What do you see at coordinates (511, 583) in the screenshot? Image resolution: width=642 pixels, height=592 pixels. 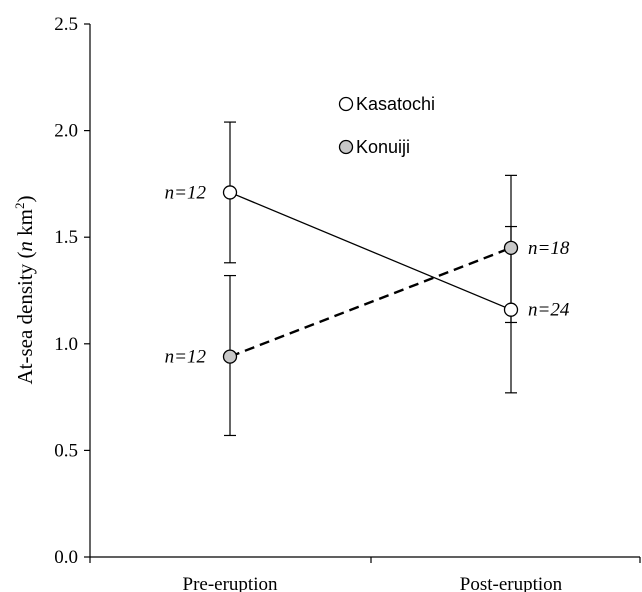 I see `x-category-label: Post-eruption` at bounding box center [511, 583].